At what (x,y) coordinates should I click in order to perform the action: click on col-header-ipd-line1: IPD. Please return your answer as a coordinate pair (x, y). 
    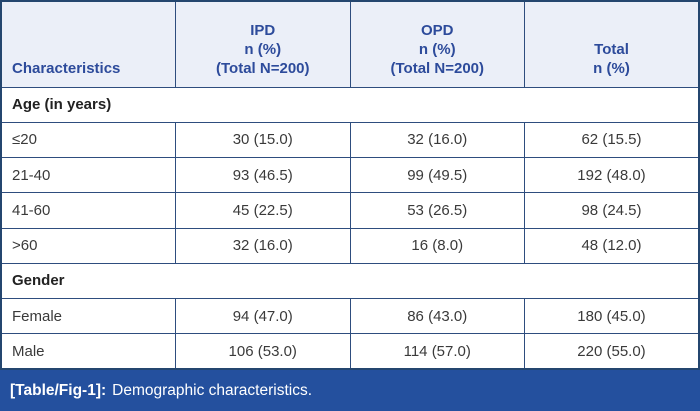
    Looking at the image, I should click on (263, 30).